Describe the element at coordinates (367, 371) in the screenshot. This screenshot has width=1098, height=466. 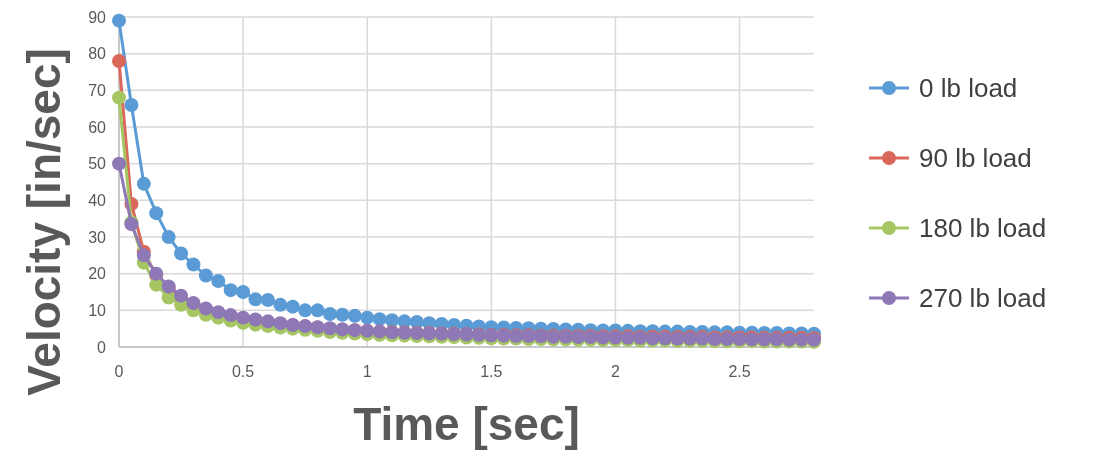
I see `x-tick-label: 1` at that location.